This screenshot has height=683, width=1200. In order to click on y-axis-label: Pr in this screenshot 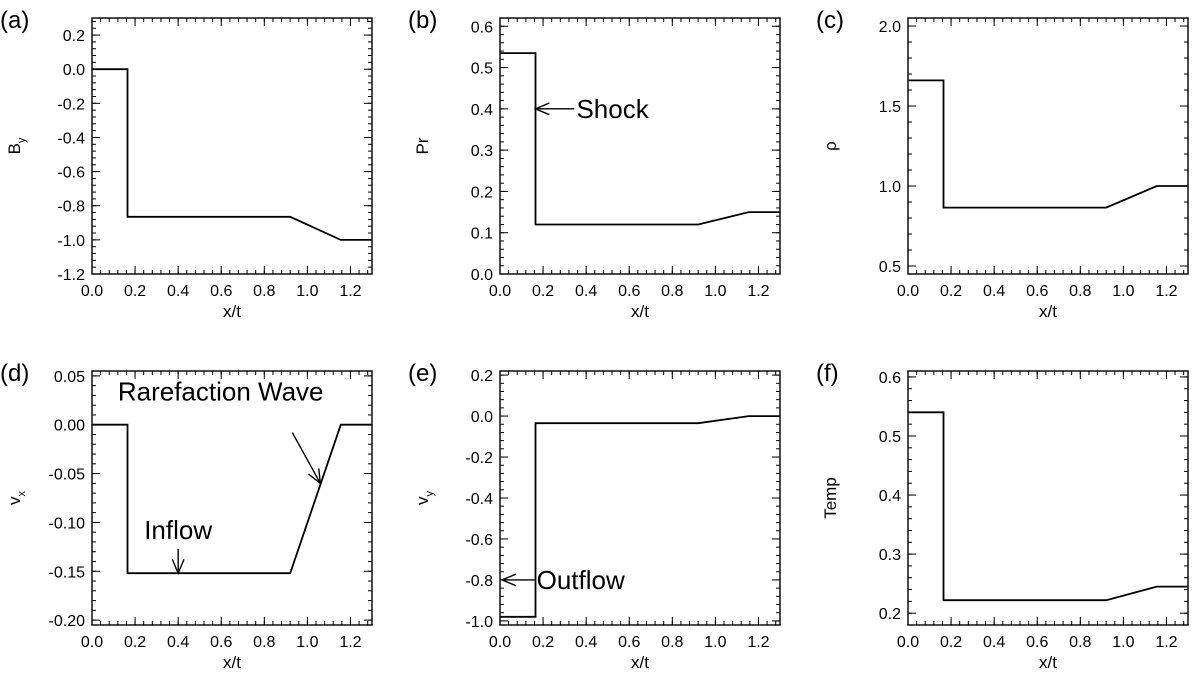, I will do `click(422, 145)`.